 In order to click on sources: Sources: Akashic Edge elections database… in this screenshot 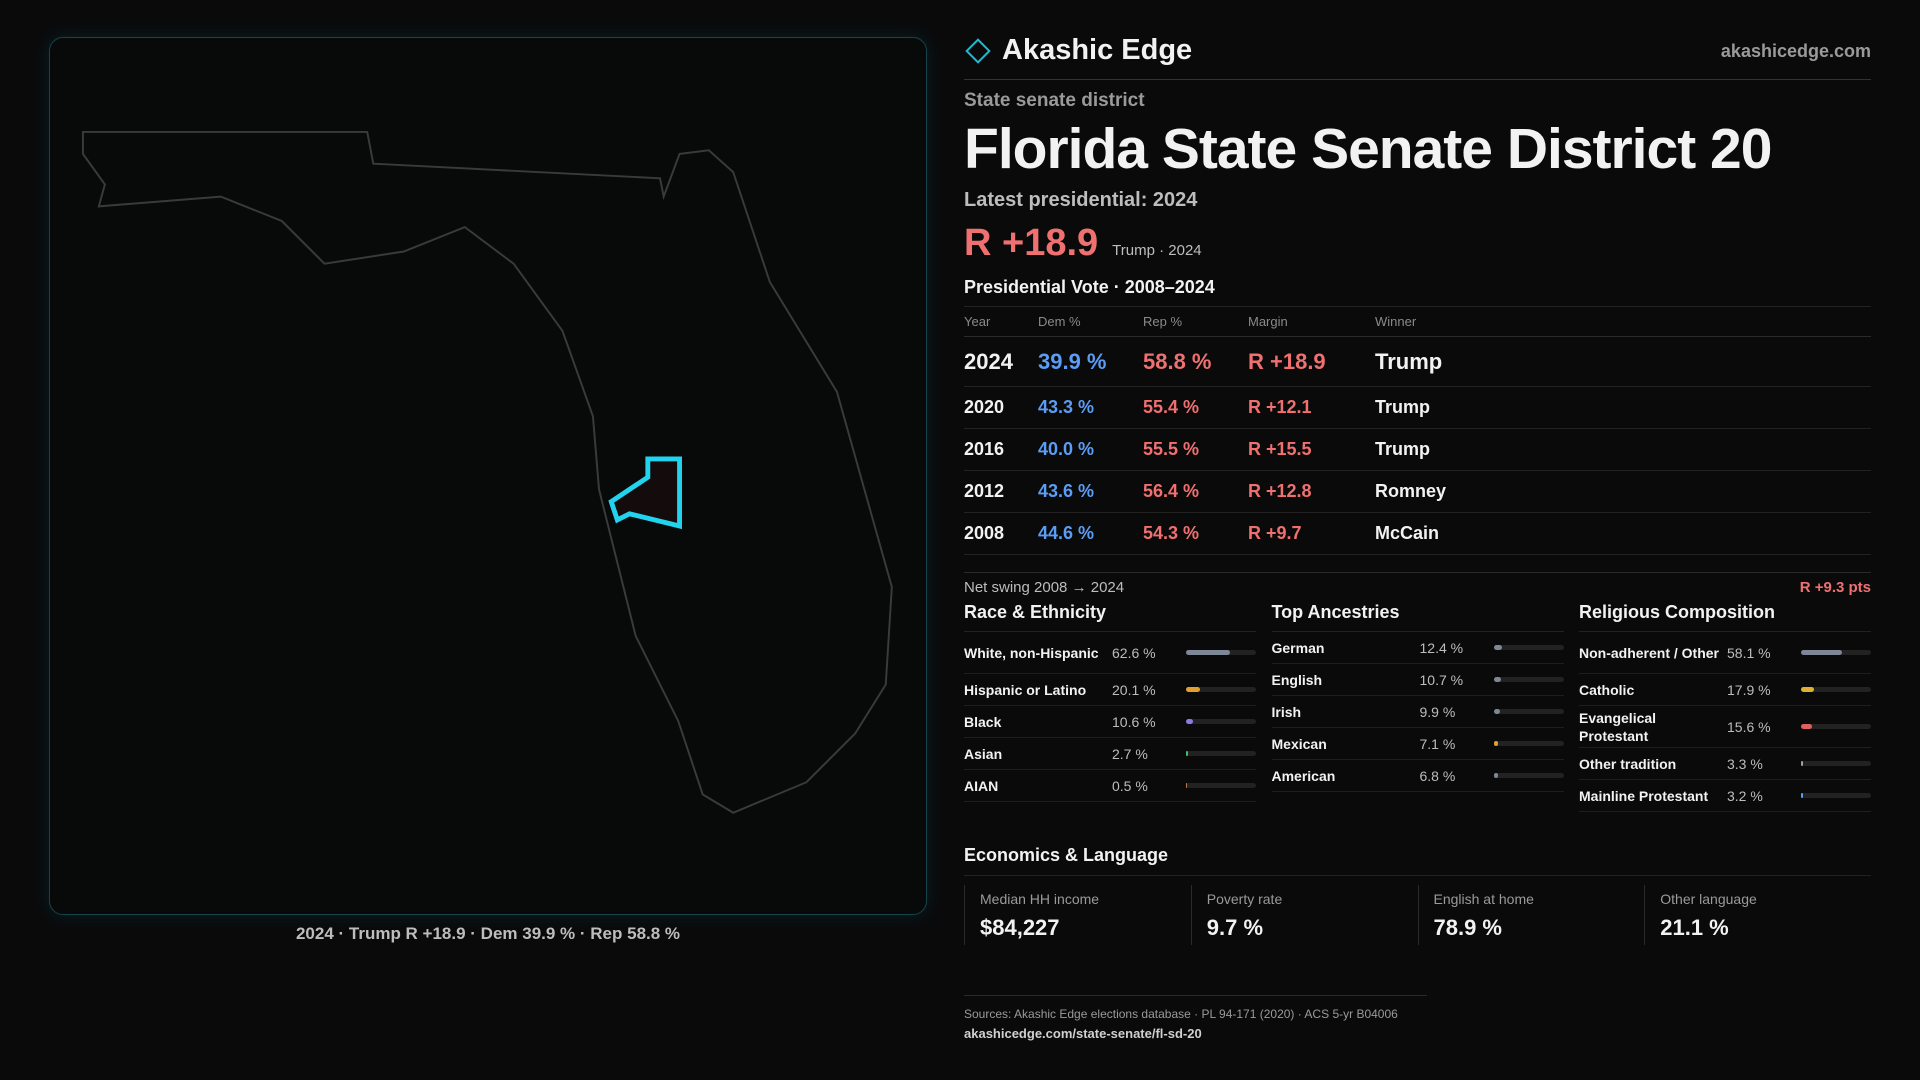, I will do `click(1181, 1014)`.